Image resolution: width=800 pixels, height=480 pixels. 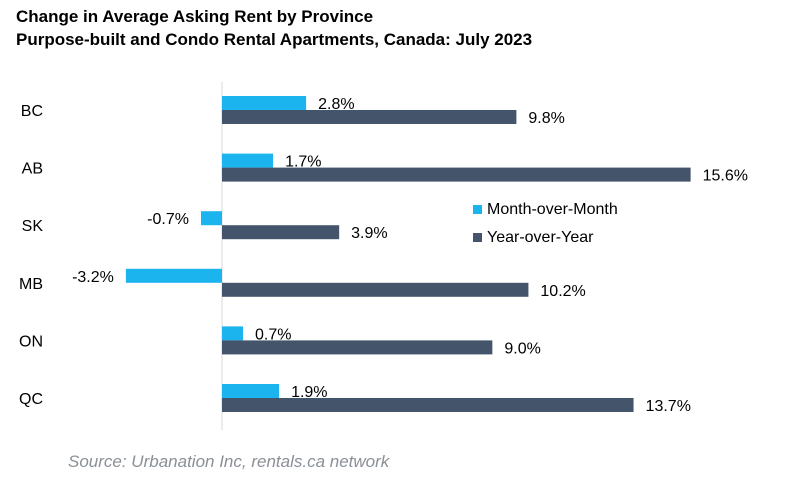 I want to click on data-label: 1.9%, so click(x=309, y=392).